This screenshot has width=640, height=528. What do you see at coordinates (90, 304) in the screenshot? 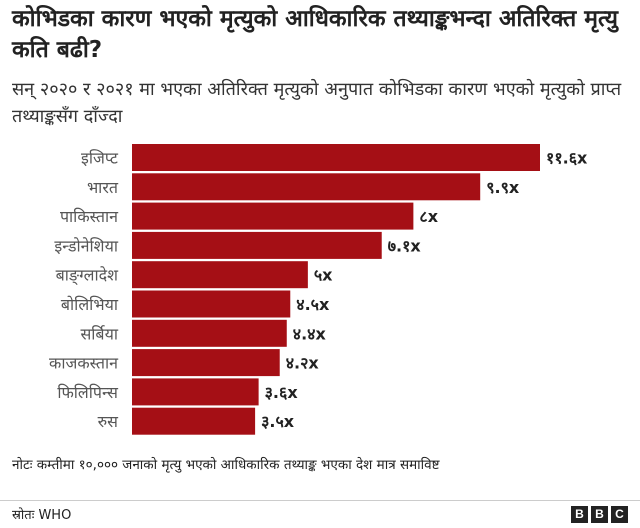
I see `category-label: बोलिभिया` at bounding box center [90, 304].